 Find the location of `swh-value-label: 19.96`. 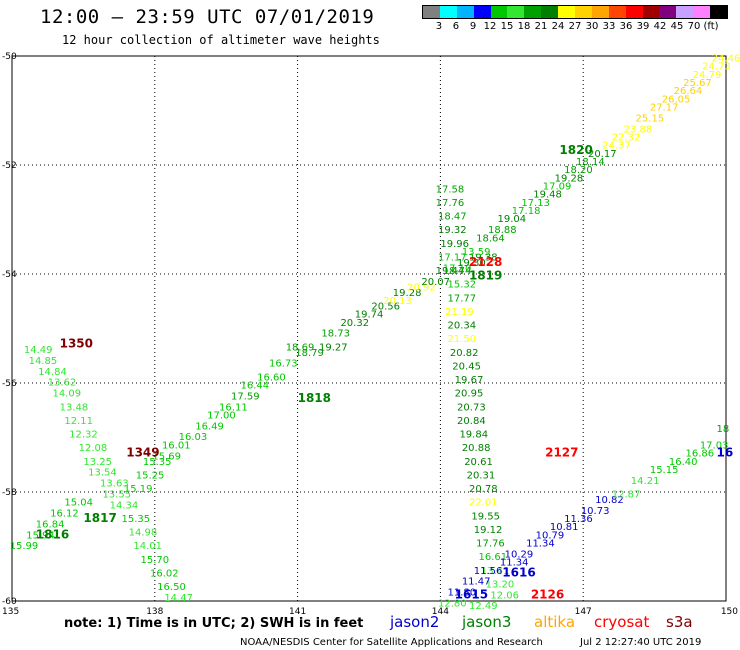

swh-value-label: 19.96 is located at coordinates (454, 244).